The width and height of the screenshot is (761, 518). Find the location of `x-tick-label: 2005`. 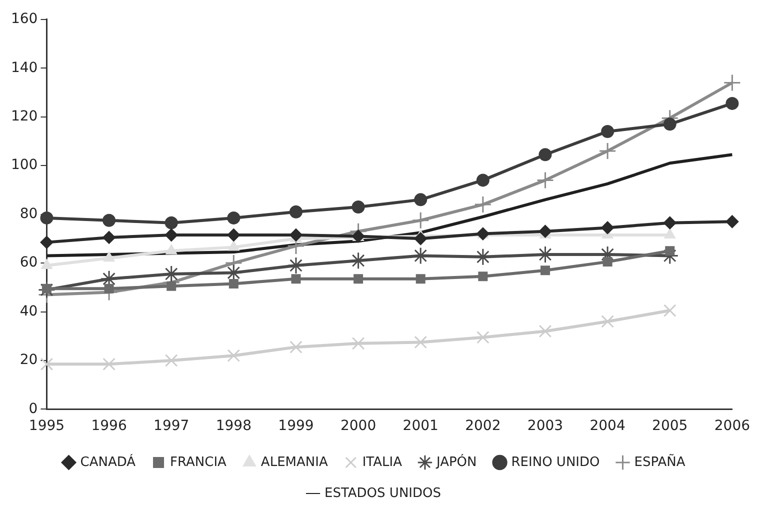

x-tick-label: 2005 is located at coordinates (670, 426).